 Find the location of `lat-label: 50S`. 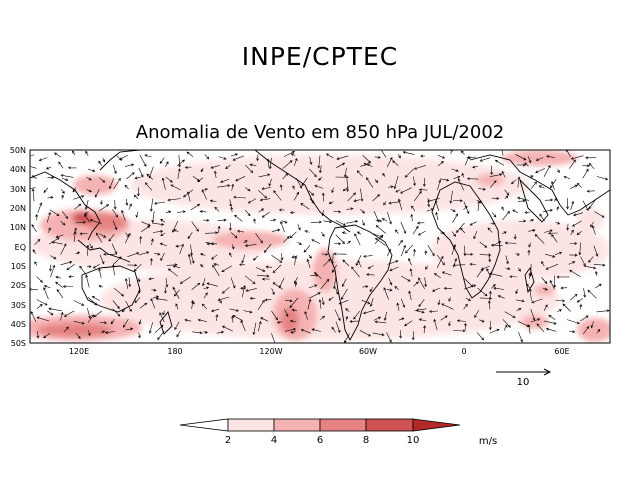

lat-label: 50S is located at coordinates (18, 343).